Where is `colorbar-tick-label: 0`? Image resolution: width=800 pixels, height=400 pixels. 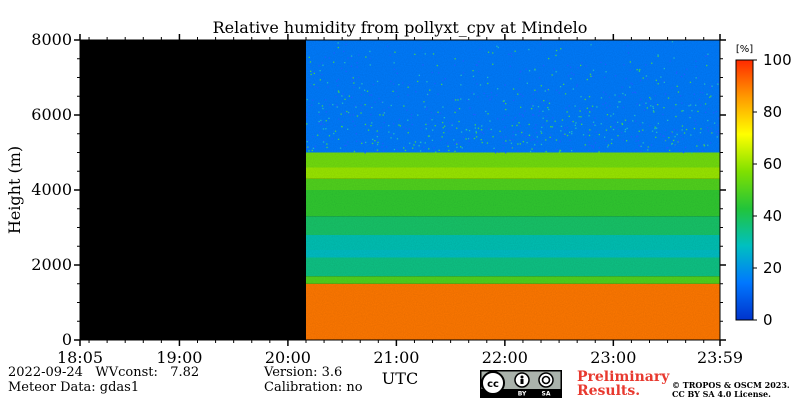 colorbar-tick-label: 0 is located at coordinates (768, 320).